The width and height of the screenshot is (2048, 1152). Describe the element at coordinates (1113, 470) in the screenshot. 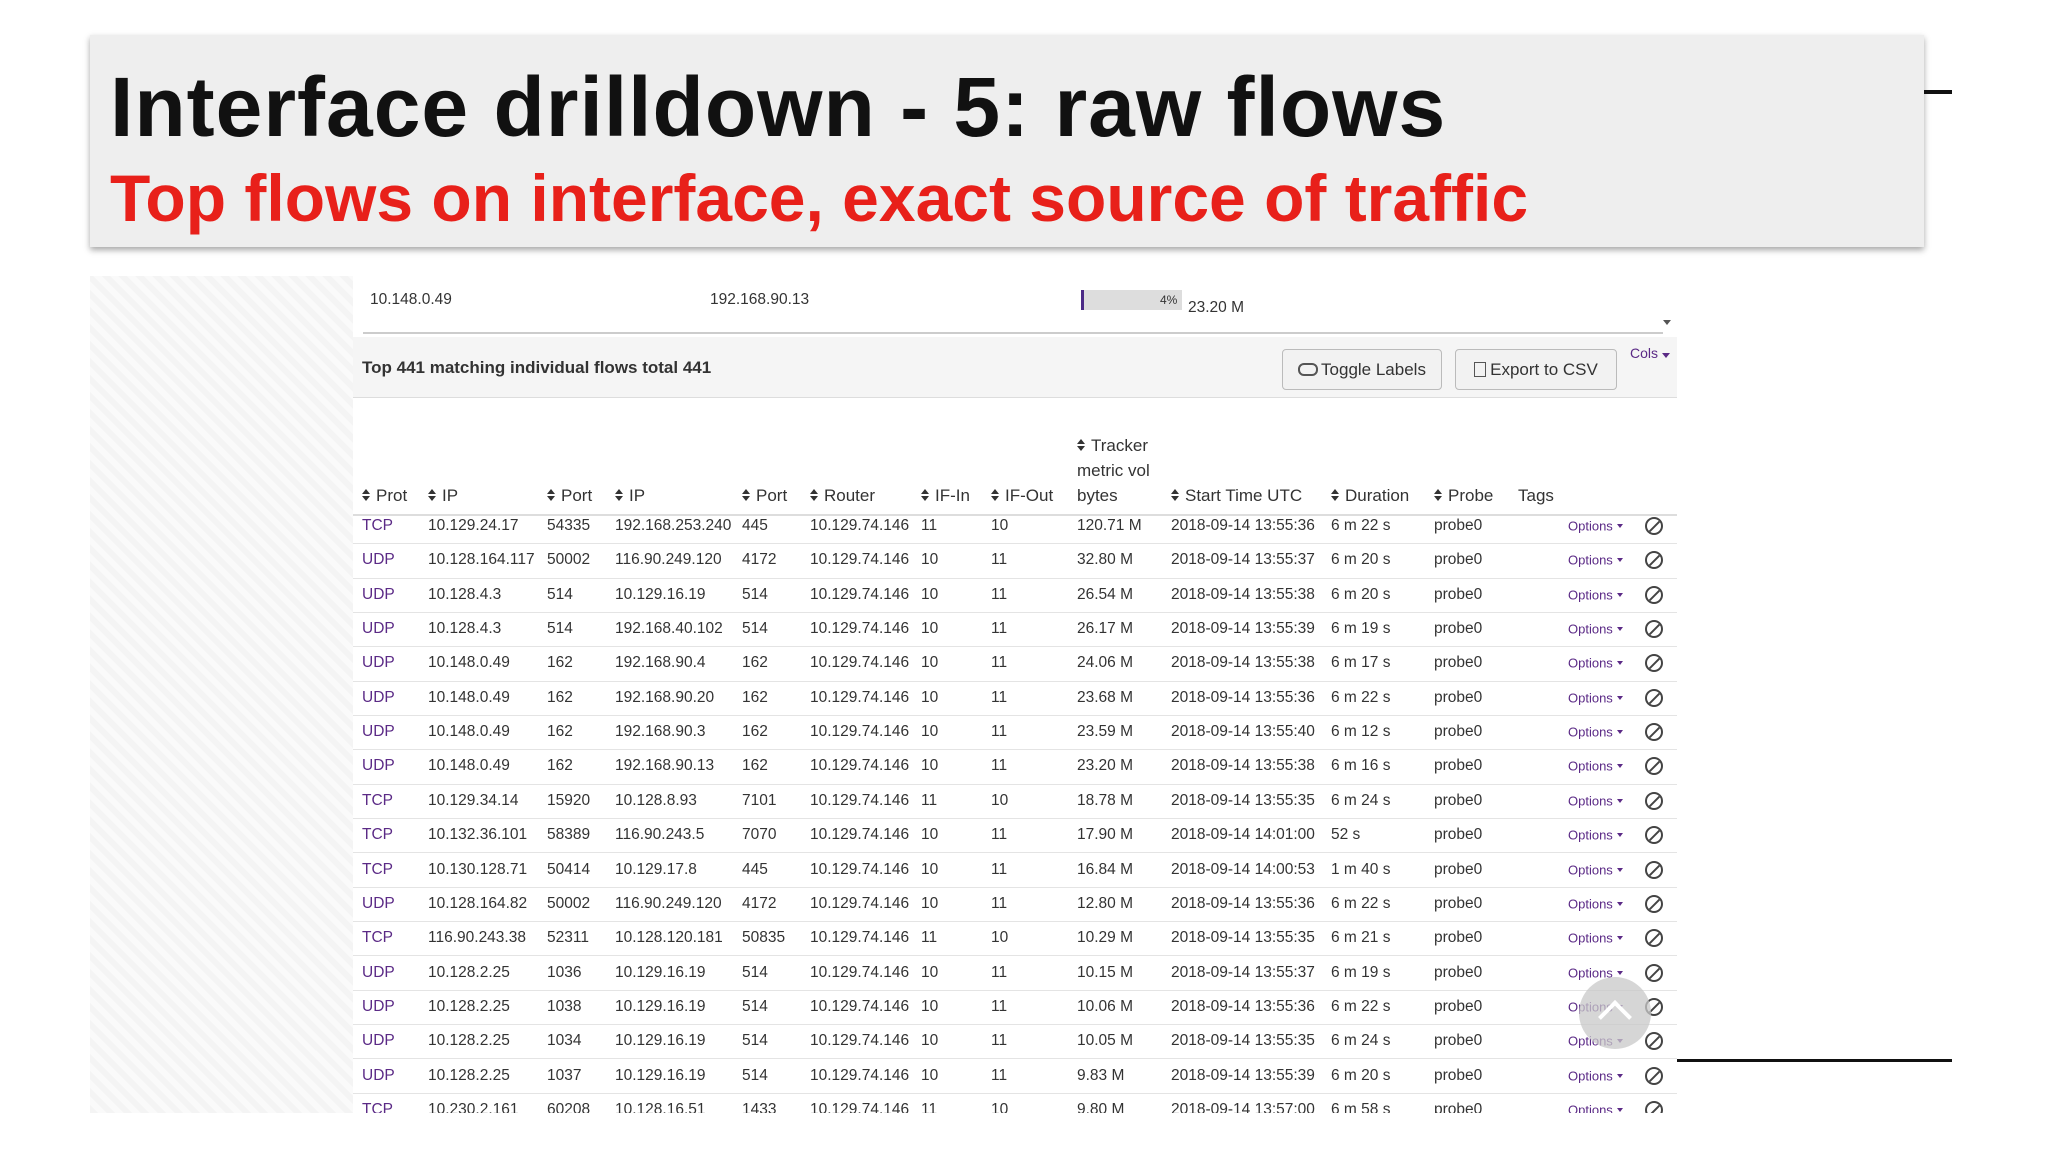

I see `column-header: Tracker metric vol bytes` at that location.